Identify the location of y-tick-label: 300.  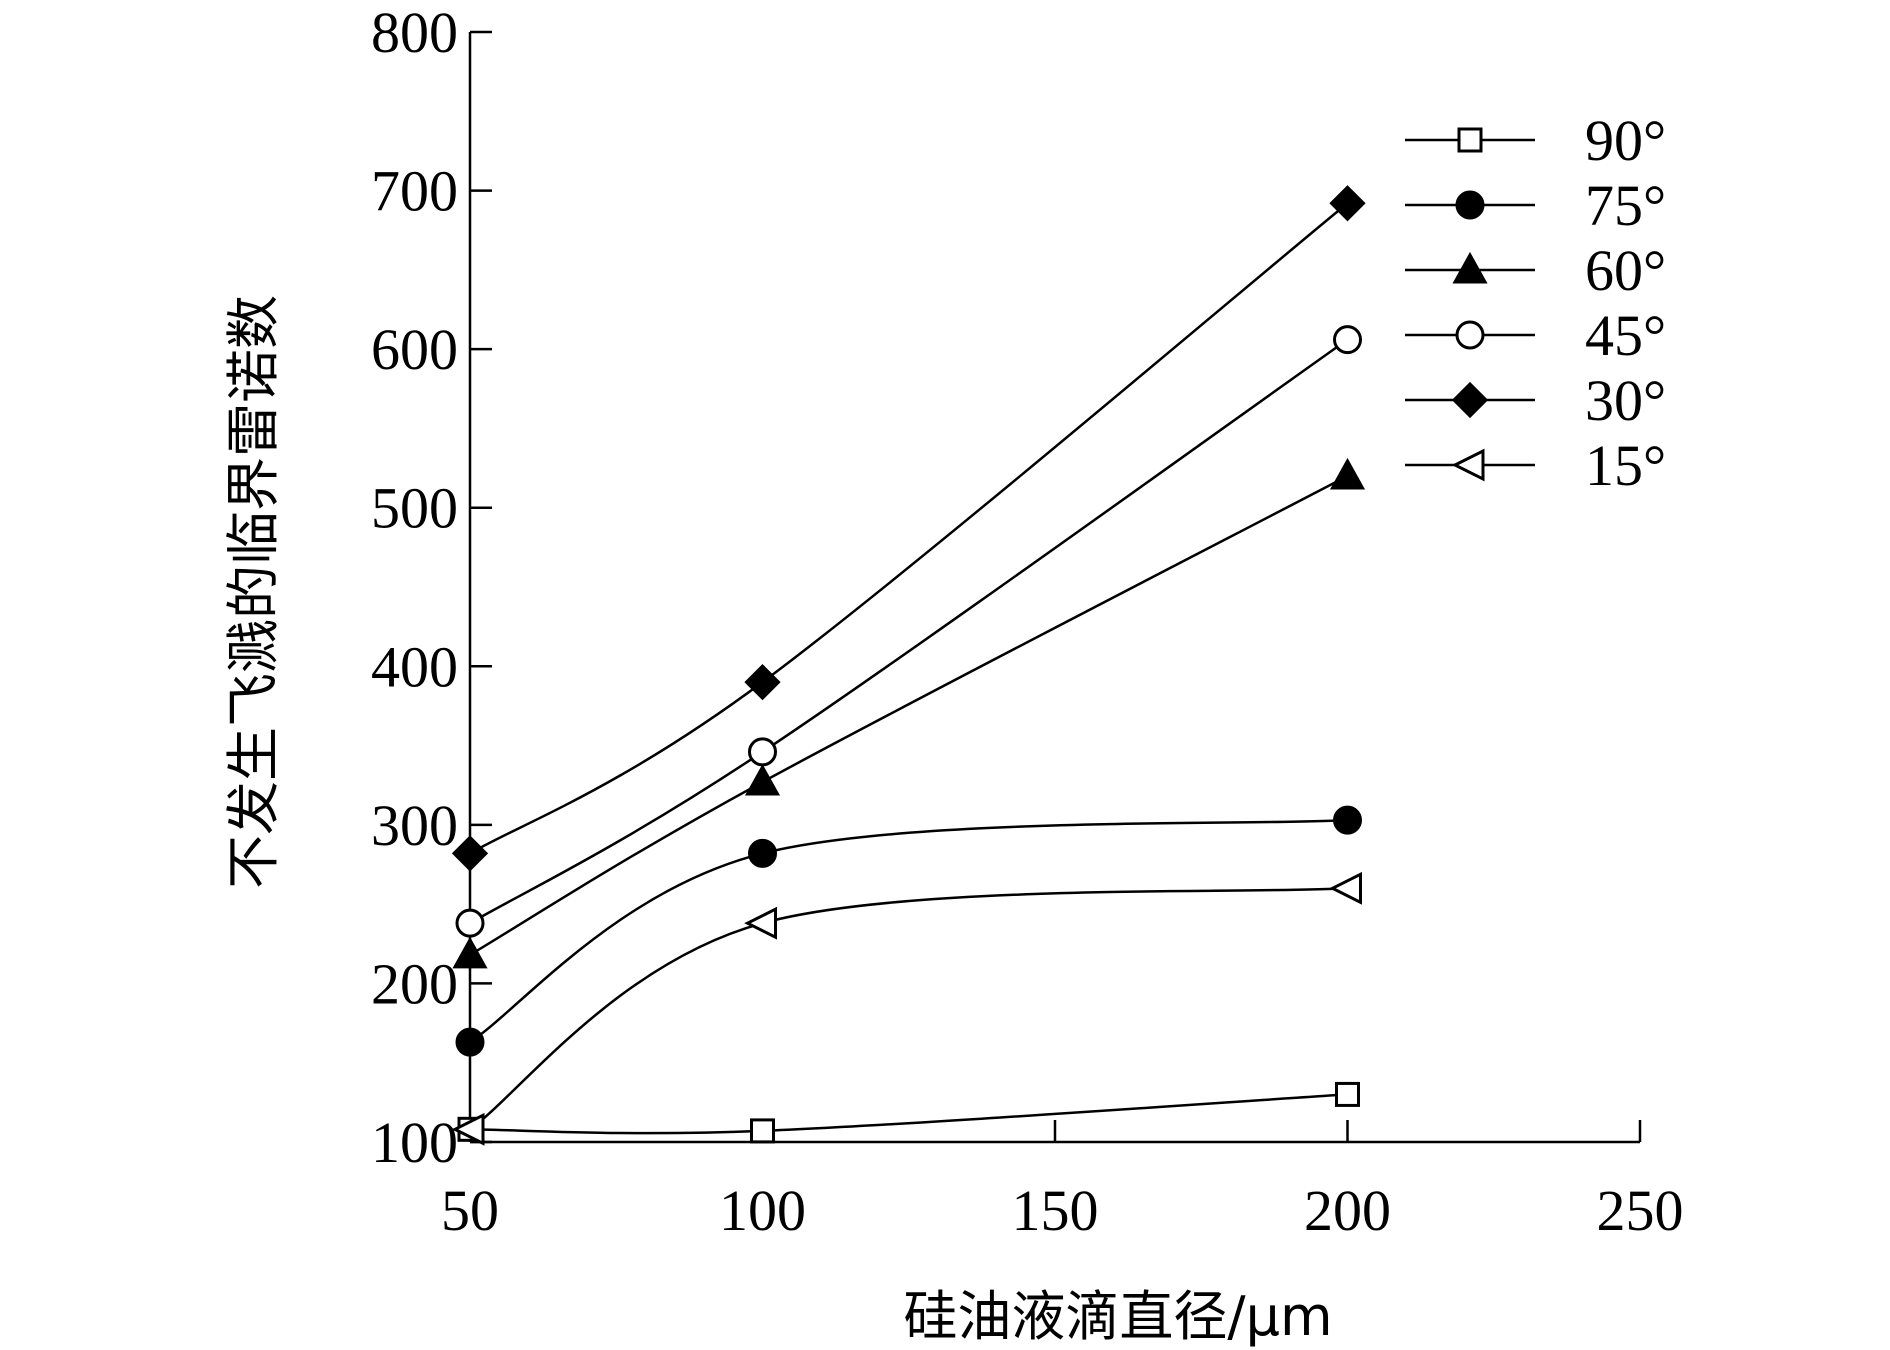
(414, 825).